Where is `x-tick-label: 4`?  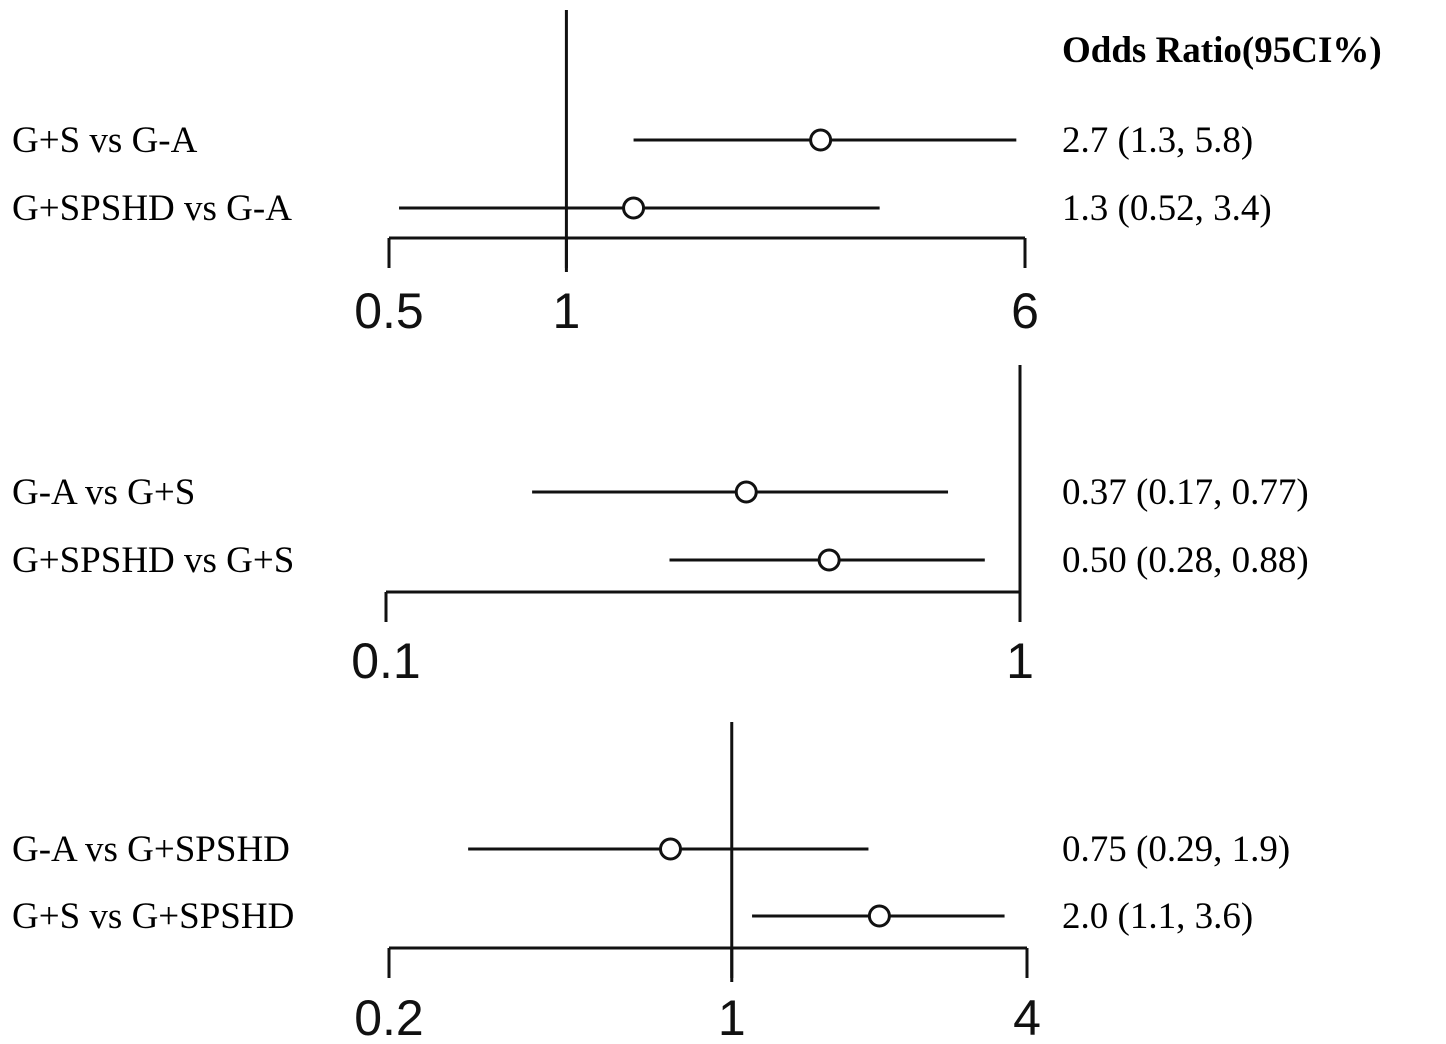 x-tick-label: 4 is located at coordinates (1027, 1017).